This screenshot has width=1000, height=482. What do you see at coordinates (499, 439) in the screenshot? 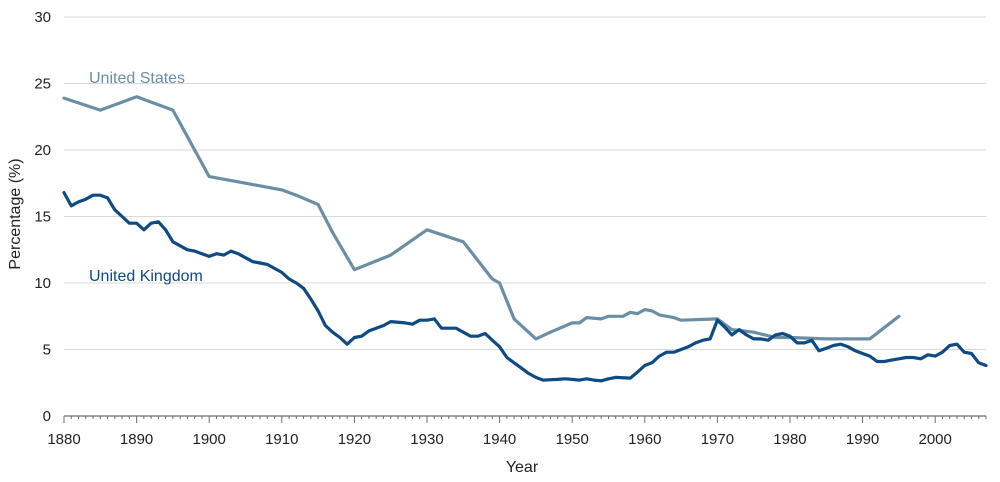
I see `x-tick-label: 1940` at bounding box center [499, 439].